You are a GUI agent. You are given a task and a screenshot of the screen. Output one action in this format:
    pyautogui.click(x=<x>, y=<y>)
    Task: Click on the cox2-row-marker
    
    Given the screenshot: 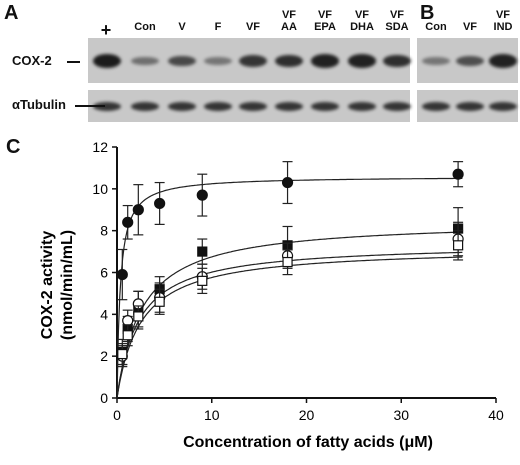 What is the action you would take?
    pyautogui.click(x=73, y=62)
    